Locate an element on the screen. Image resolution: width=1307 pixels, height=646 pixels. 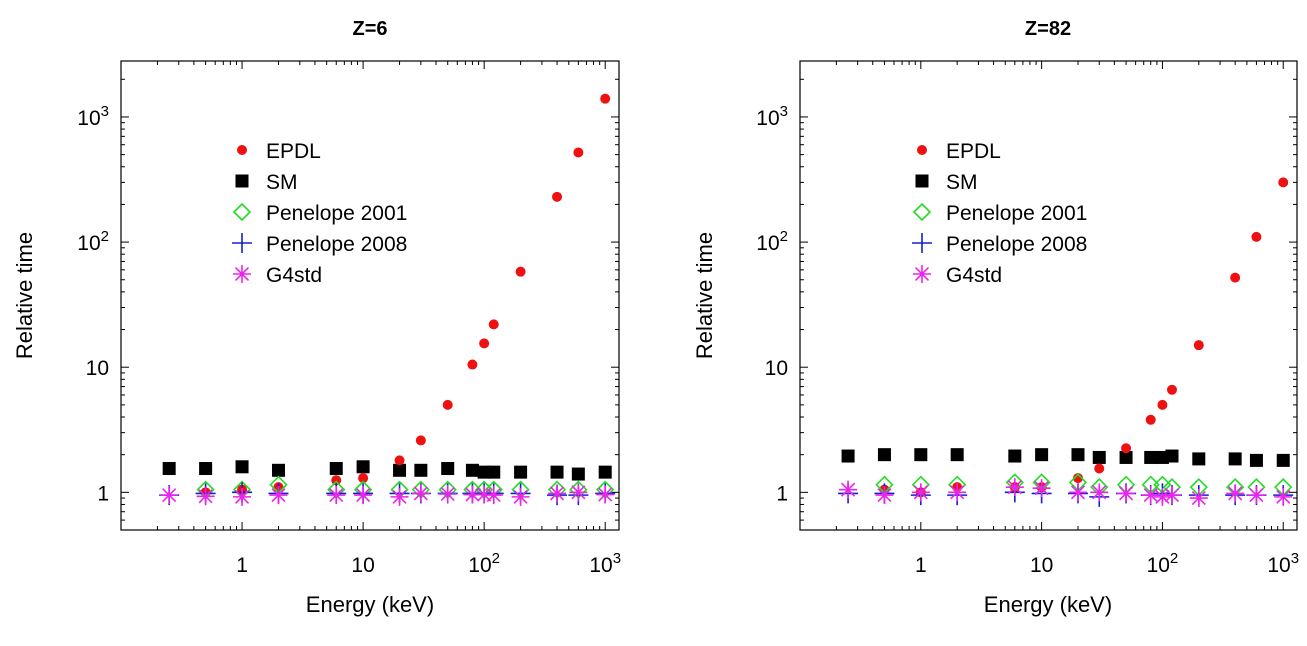
legend-label: EPDL is located at coordinates (973, 151).